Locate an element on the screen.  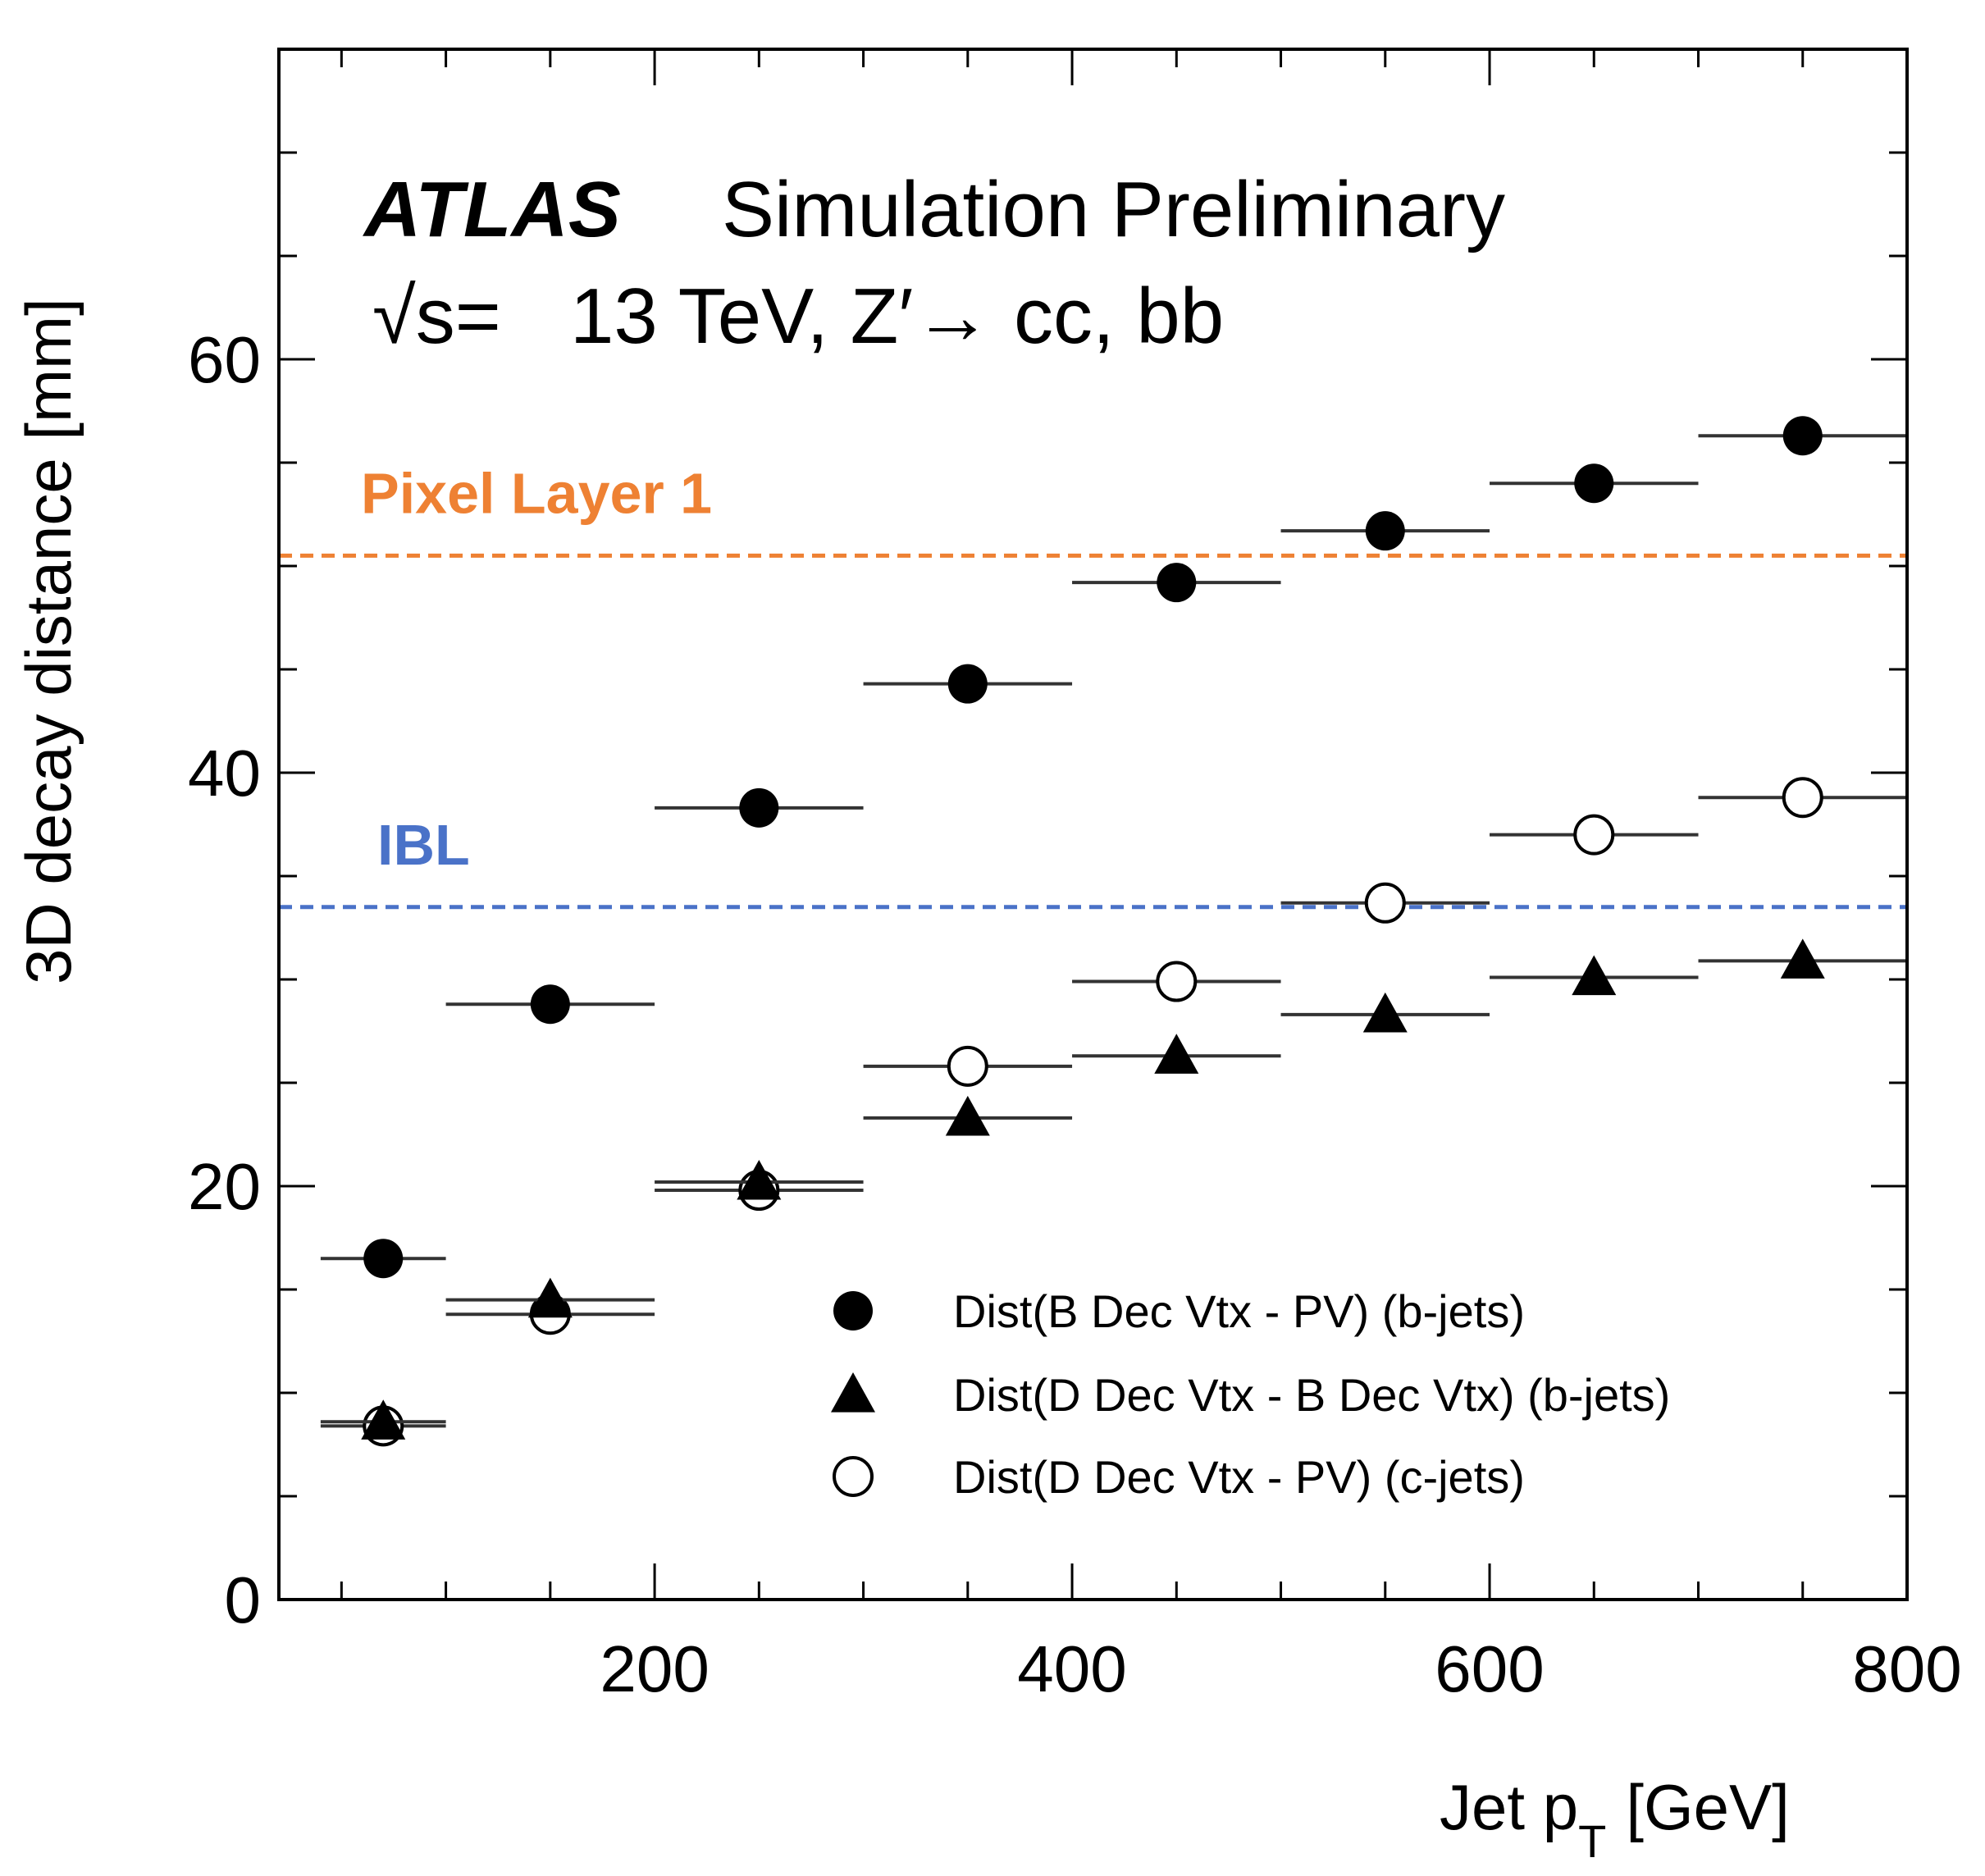
x-tick-label: 200 is located at coordinates (654, 1668).